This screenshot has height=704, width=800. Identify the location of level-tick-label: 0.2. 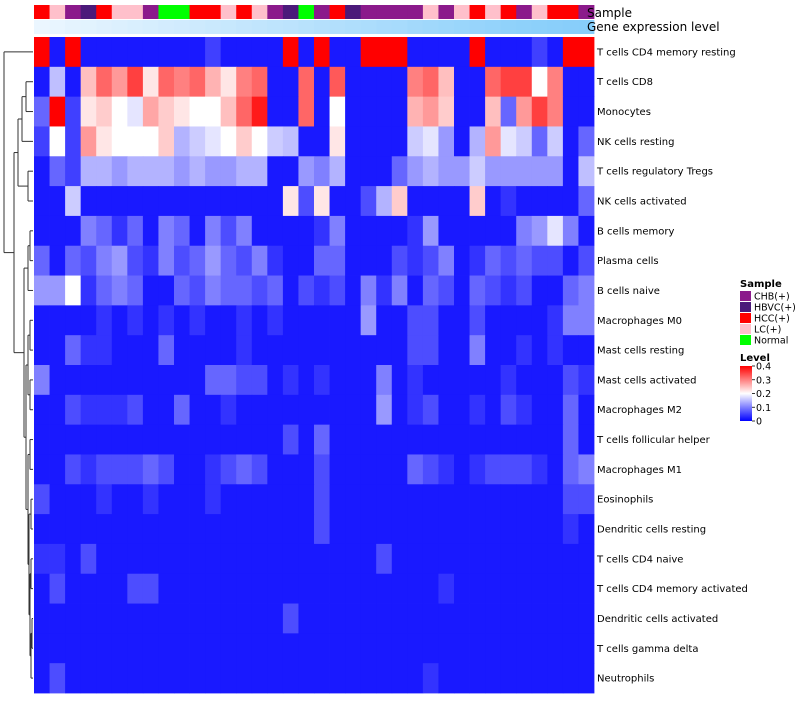
(763, 394).